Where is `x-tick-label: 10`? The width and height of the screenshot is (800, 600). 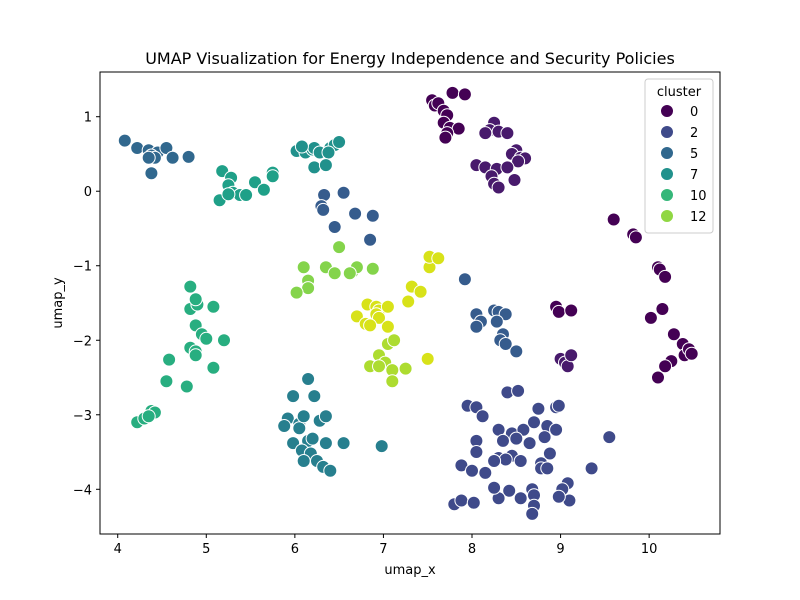 x-tick-label: 10 is located at coordinates (649, 549).